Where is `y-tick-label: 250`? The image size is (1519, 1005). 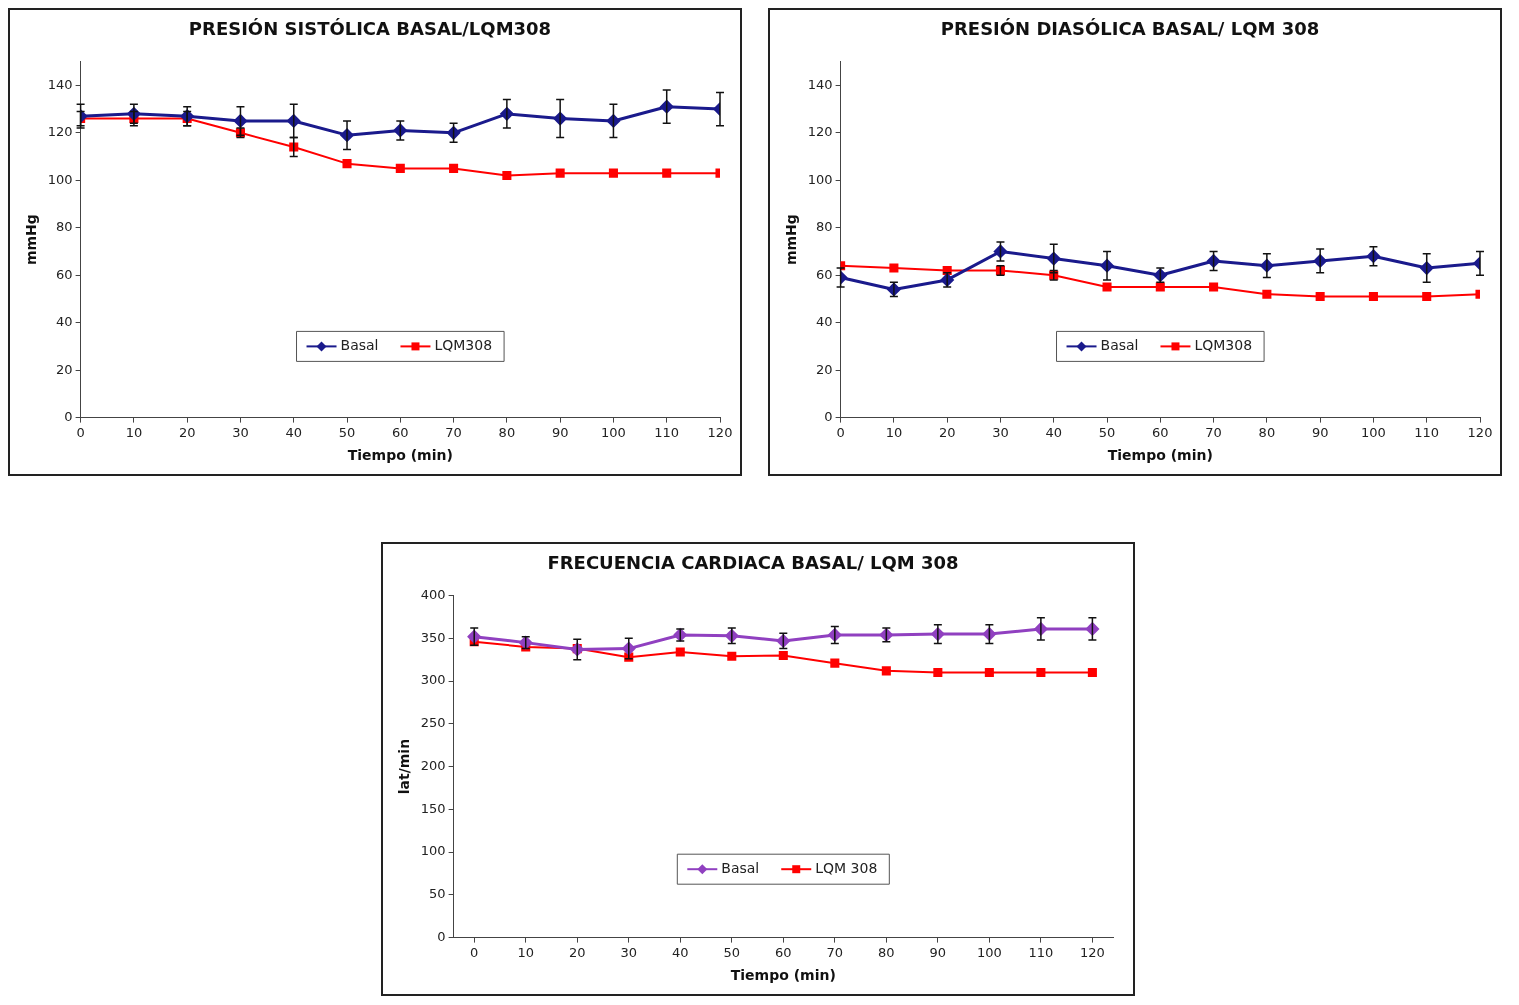 y-tick-label: 250 is located at coordinates (433, 723).